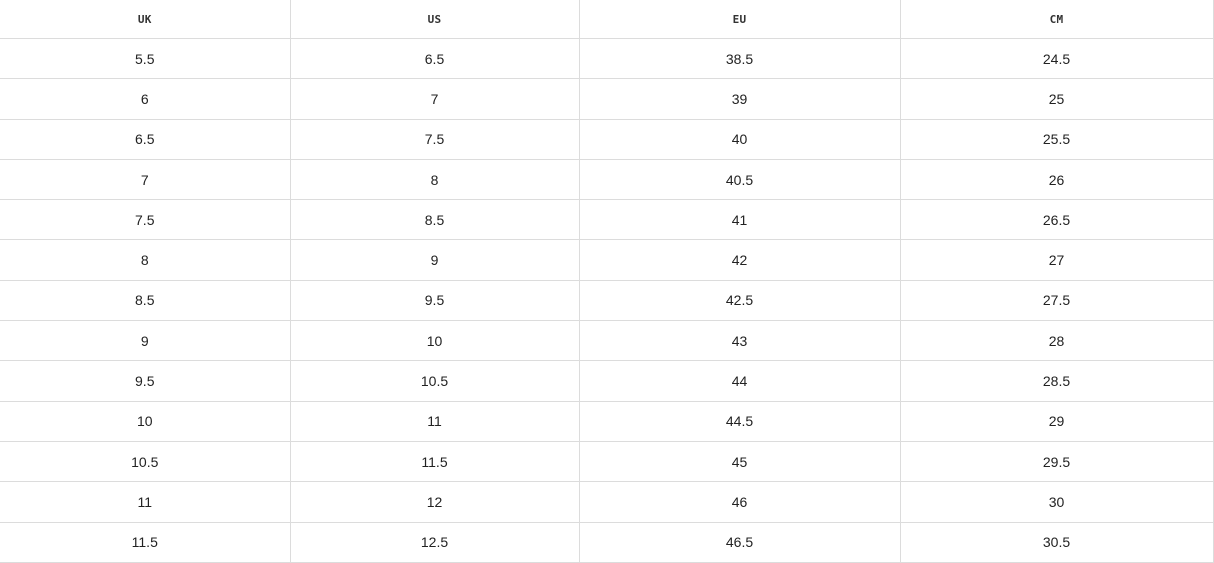 The image size is (1214, 563). I want to click on cell-cm: 25, so click(1057, 99).